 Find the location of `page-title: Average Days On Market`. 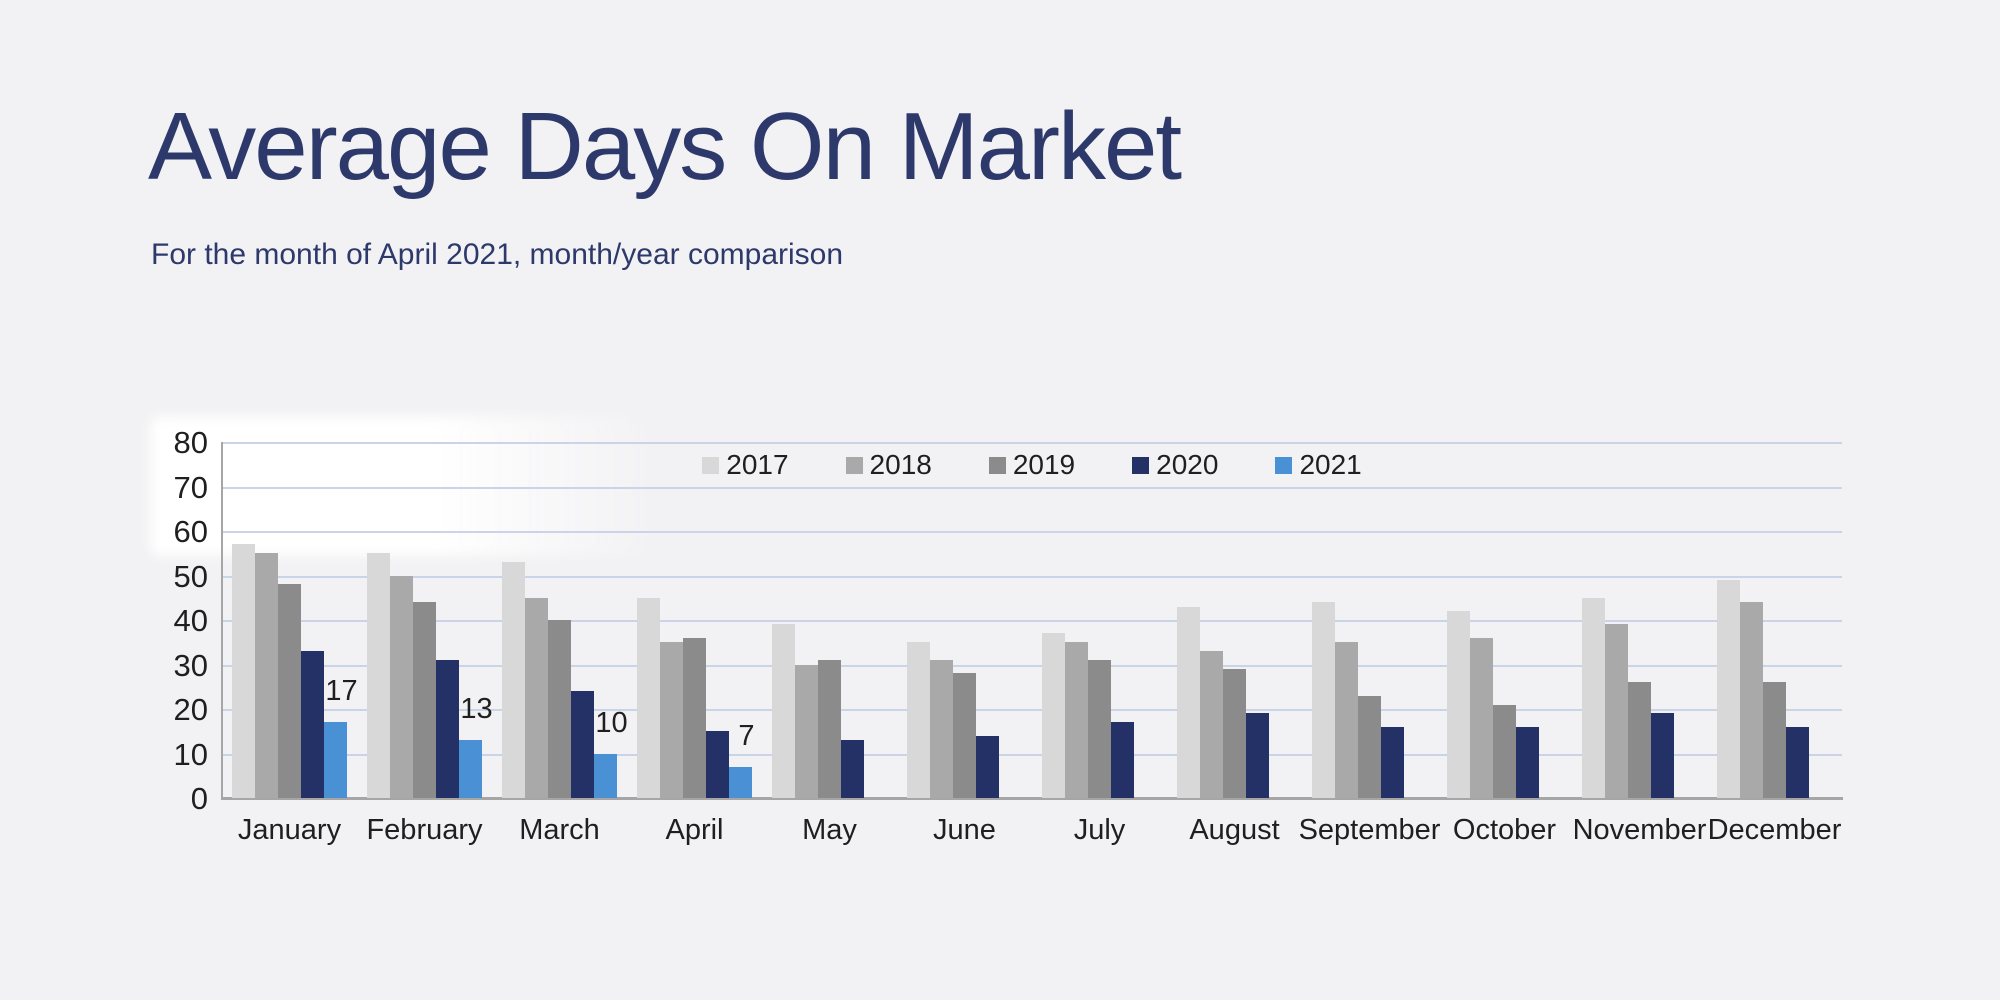

page-title: Average Days On Market is located at coordinates (665, 146).